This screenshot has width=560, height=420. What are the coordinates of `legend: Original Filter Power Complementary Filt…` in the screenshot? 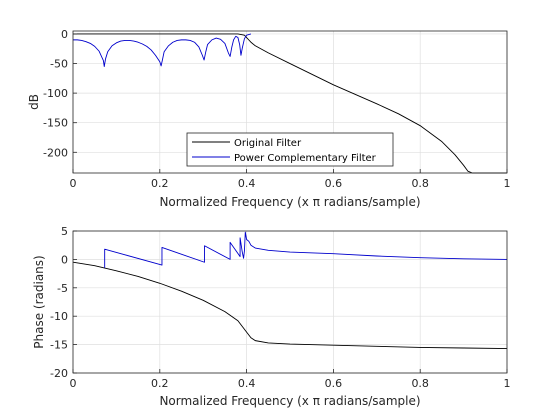 It's located at (290, 149).